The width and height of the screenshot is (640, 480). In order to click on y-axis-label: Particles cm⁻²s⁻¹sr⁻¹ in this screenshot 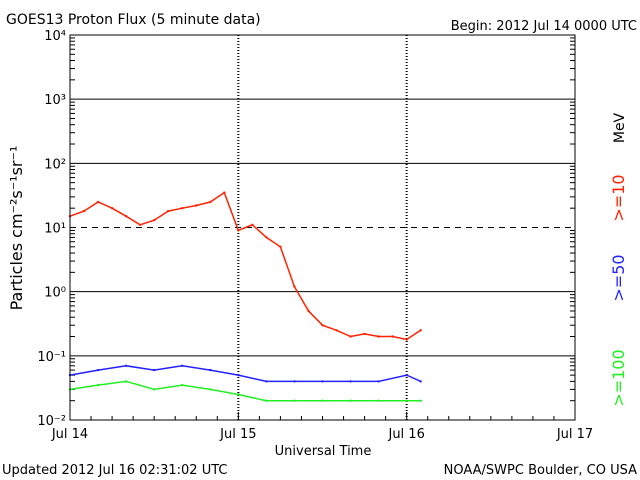, I will do `click(16, 228)`.